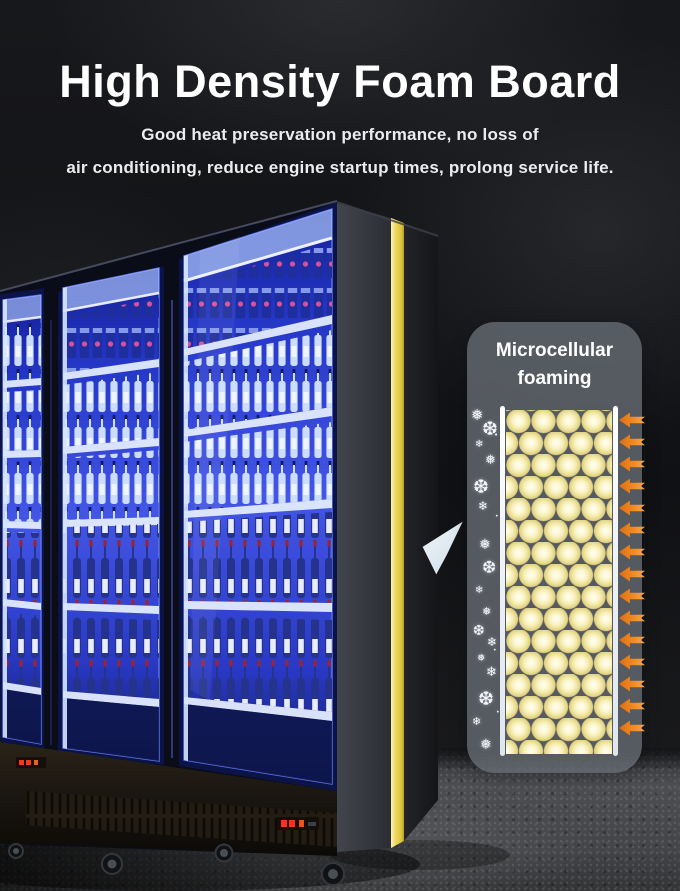 The height and width of the screenshot is (891, 680). I want to click on insulation-wall-line-right, so click(615, 581).